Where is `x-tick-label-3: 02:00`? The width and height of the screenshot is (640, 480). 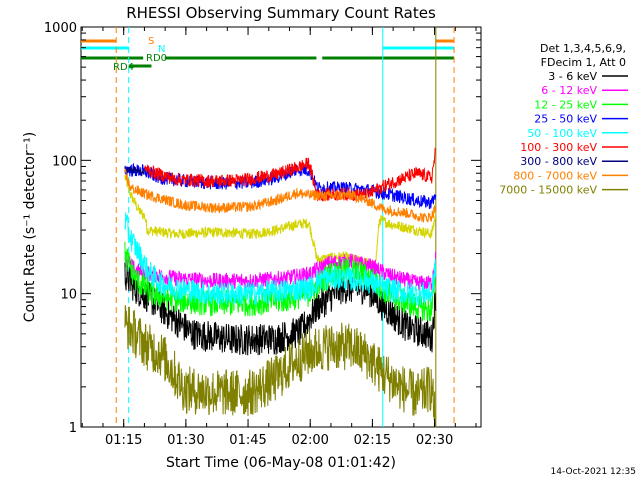 x-tick-label-3: 02:00 is located at coordinates (309, 440).